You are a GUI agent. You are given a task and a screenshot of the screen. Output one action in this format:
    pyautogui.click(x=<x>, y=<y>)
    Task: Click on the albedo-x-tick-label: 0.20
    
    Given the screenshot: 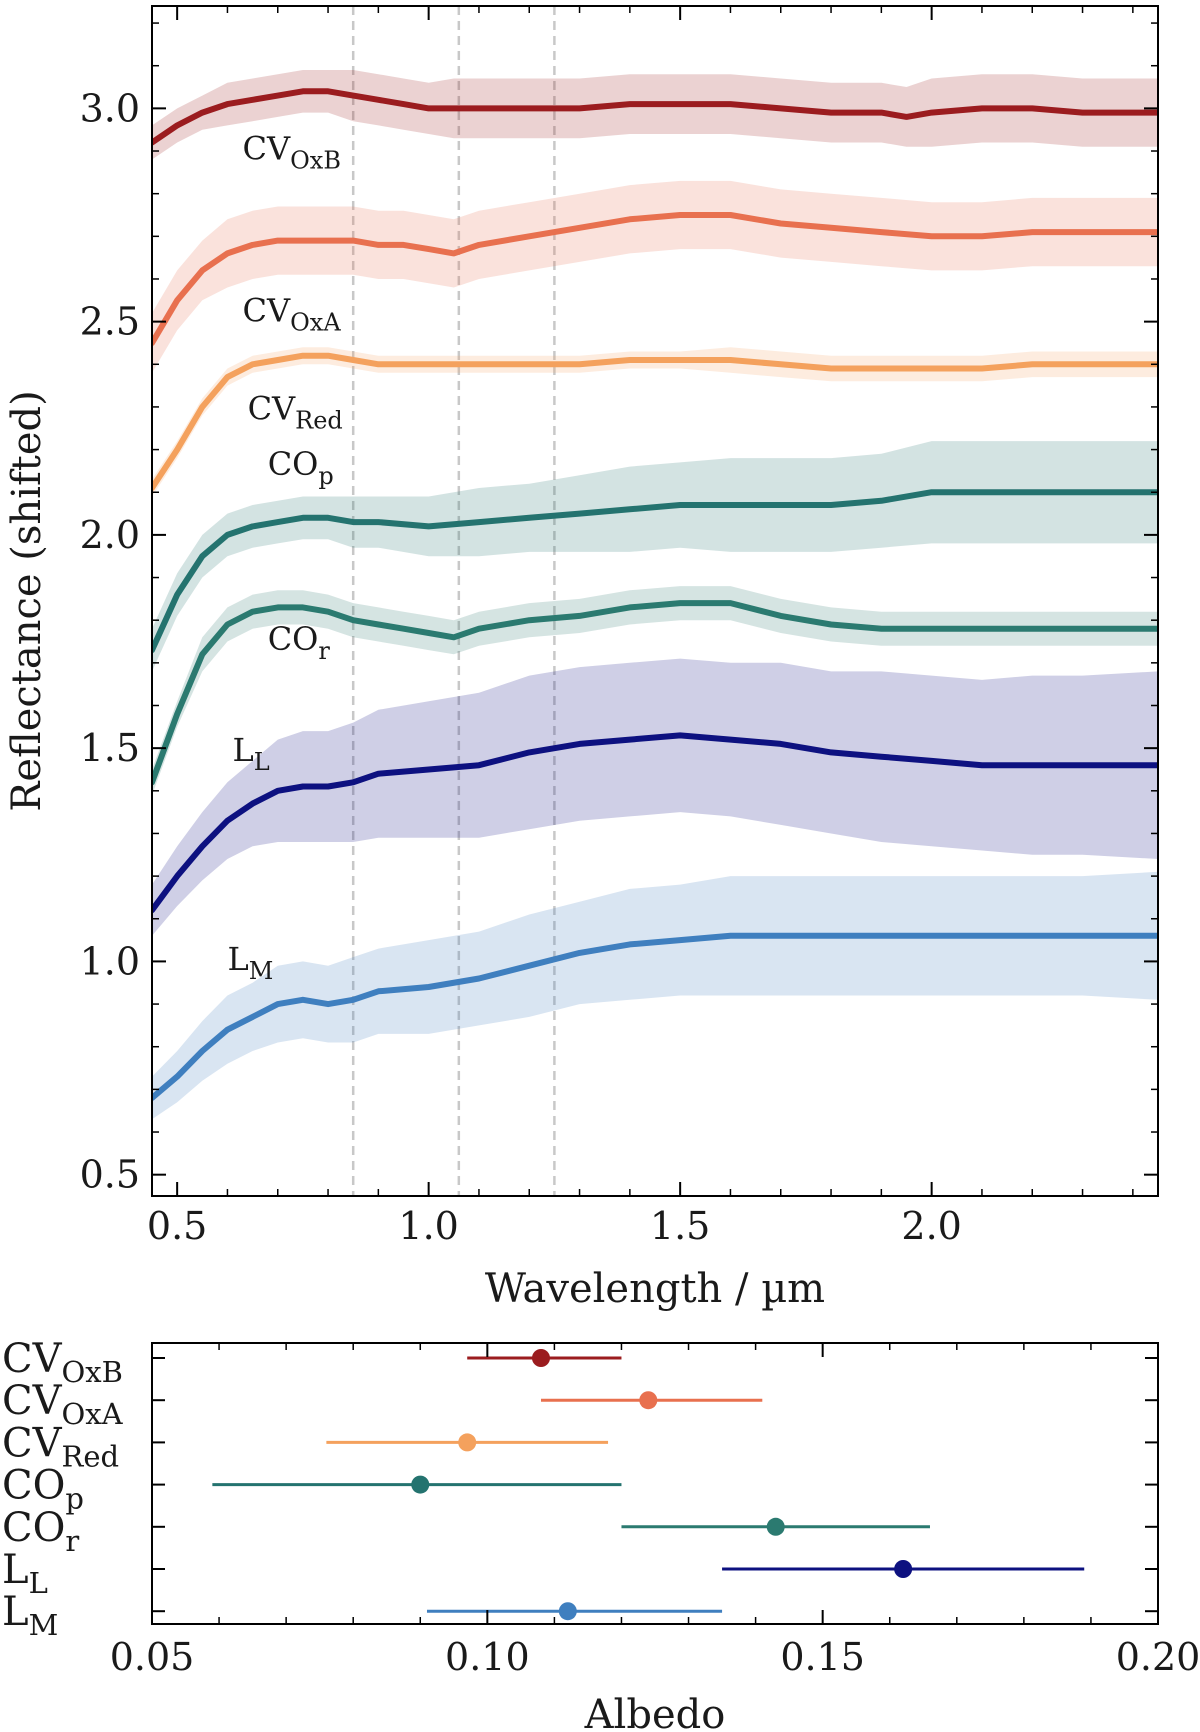 What is the action you would take?
    pyautogui.click(x=1158, y=1657)
    